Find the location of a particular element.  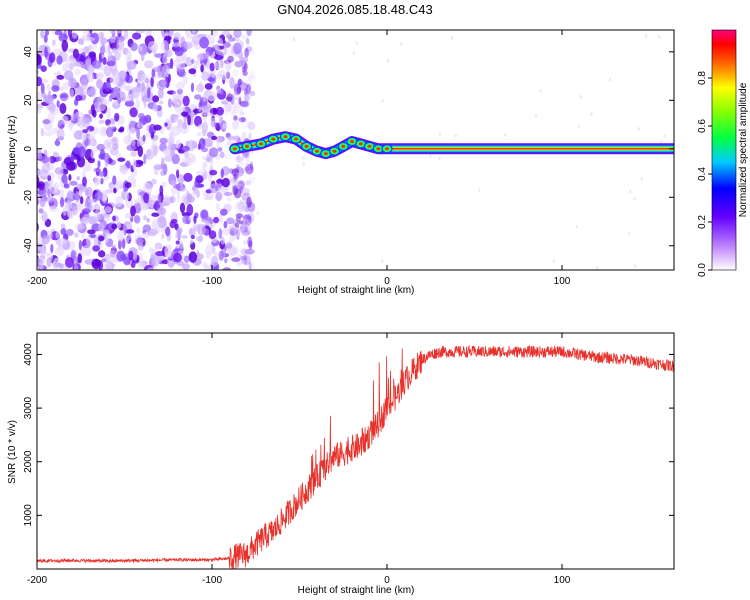

spectrogram-y-label: Frequency (Hz) is located at coordinates (12, 150).